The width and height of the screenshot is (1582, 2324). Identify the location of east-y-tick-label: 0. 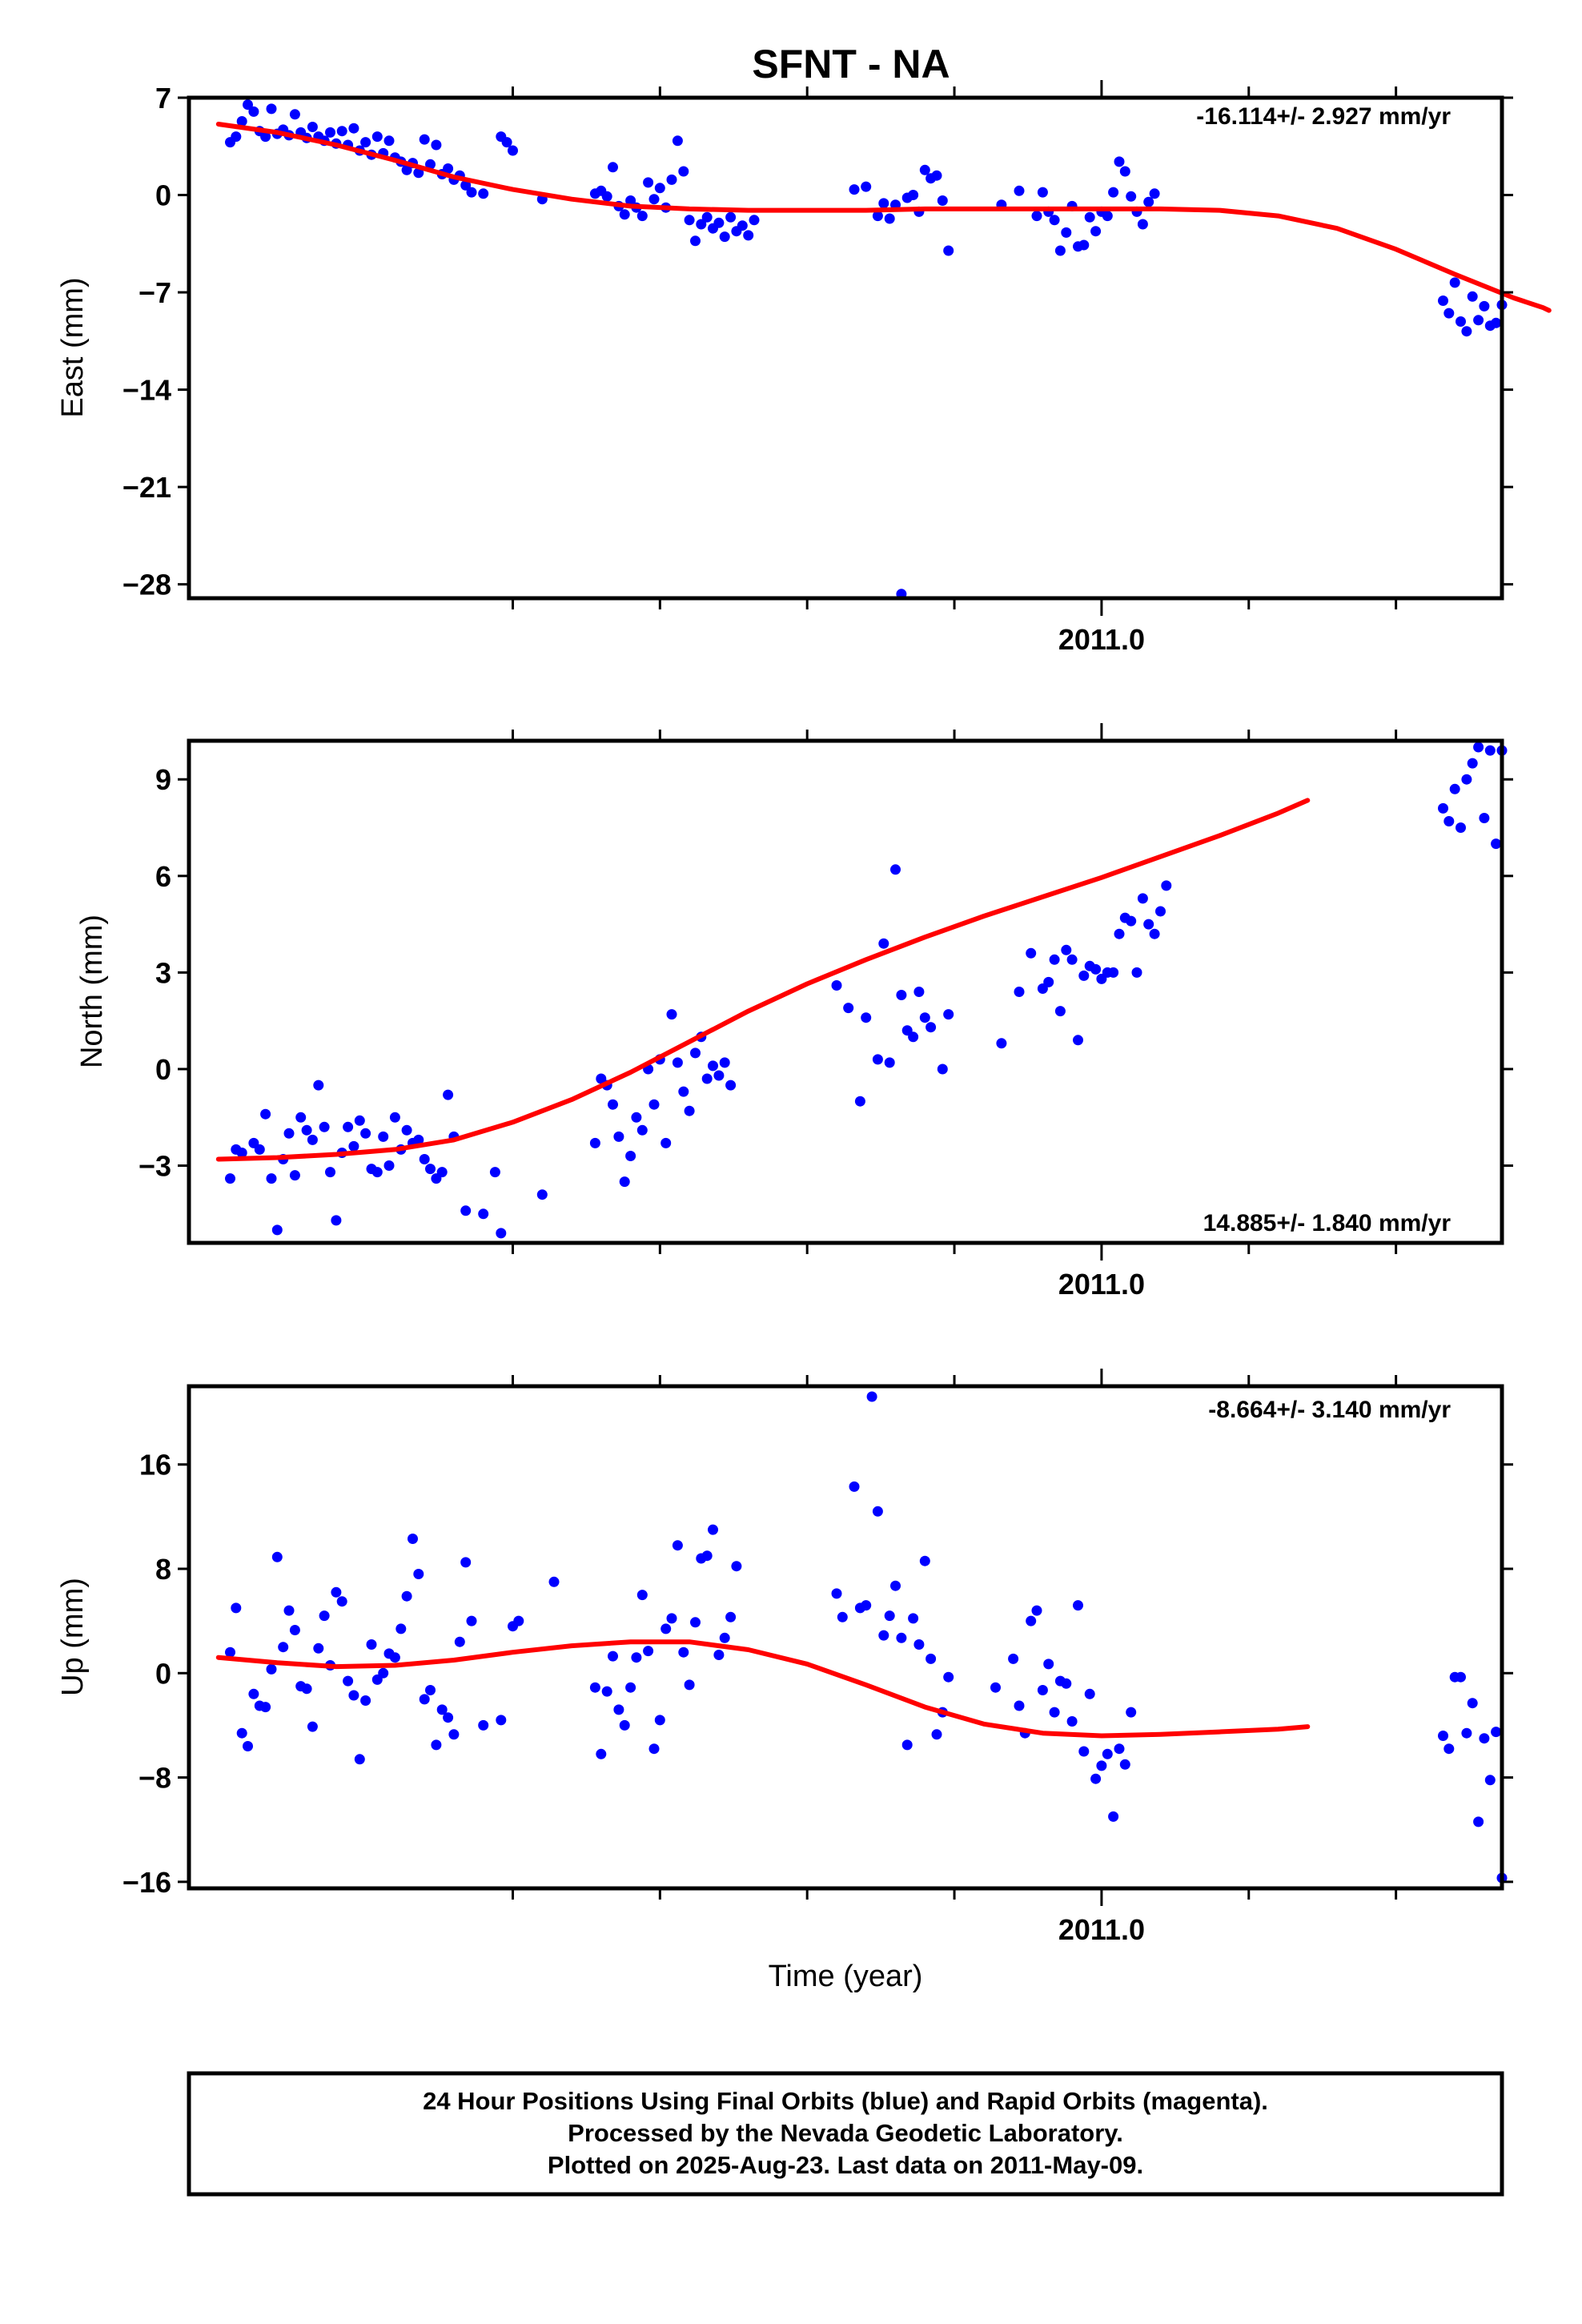
(163, 195).